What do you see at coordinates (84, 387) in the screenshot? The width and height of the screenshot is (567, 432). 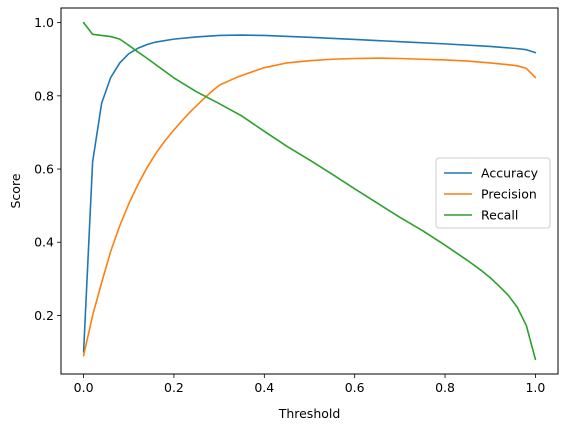 I see `x-tick-label: 0.0` at bounding box center [84, 387].